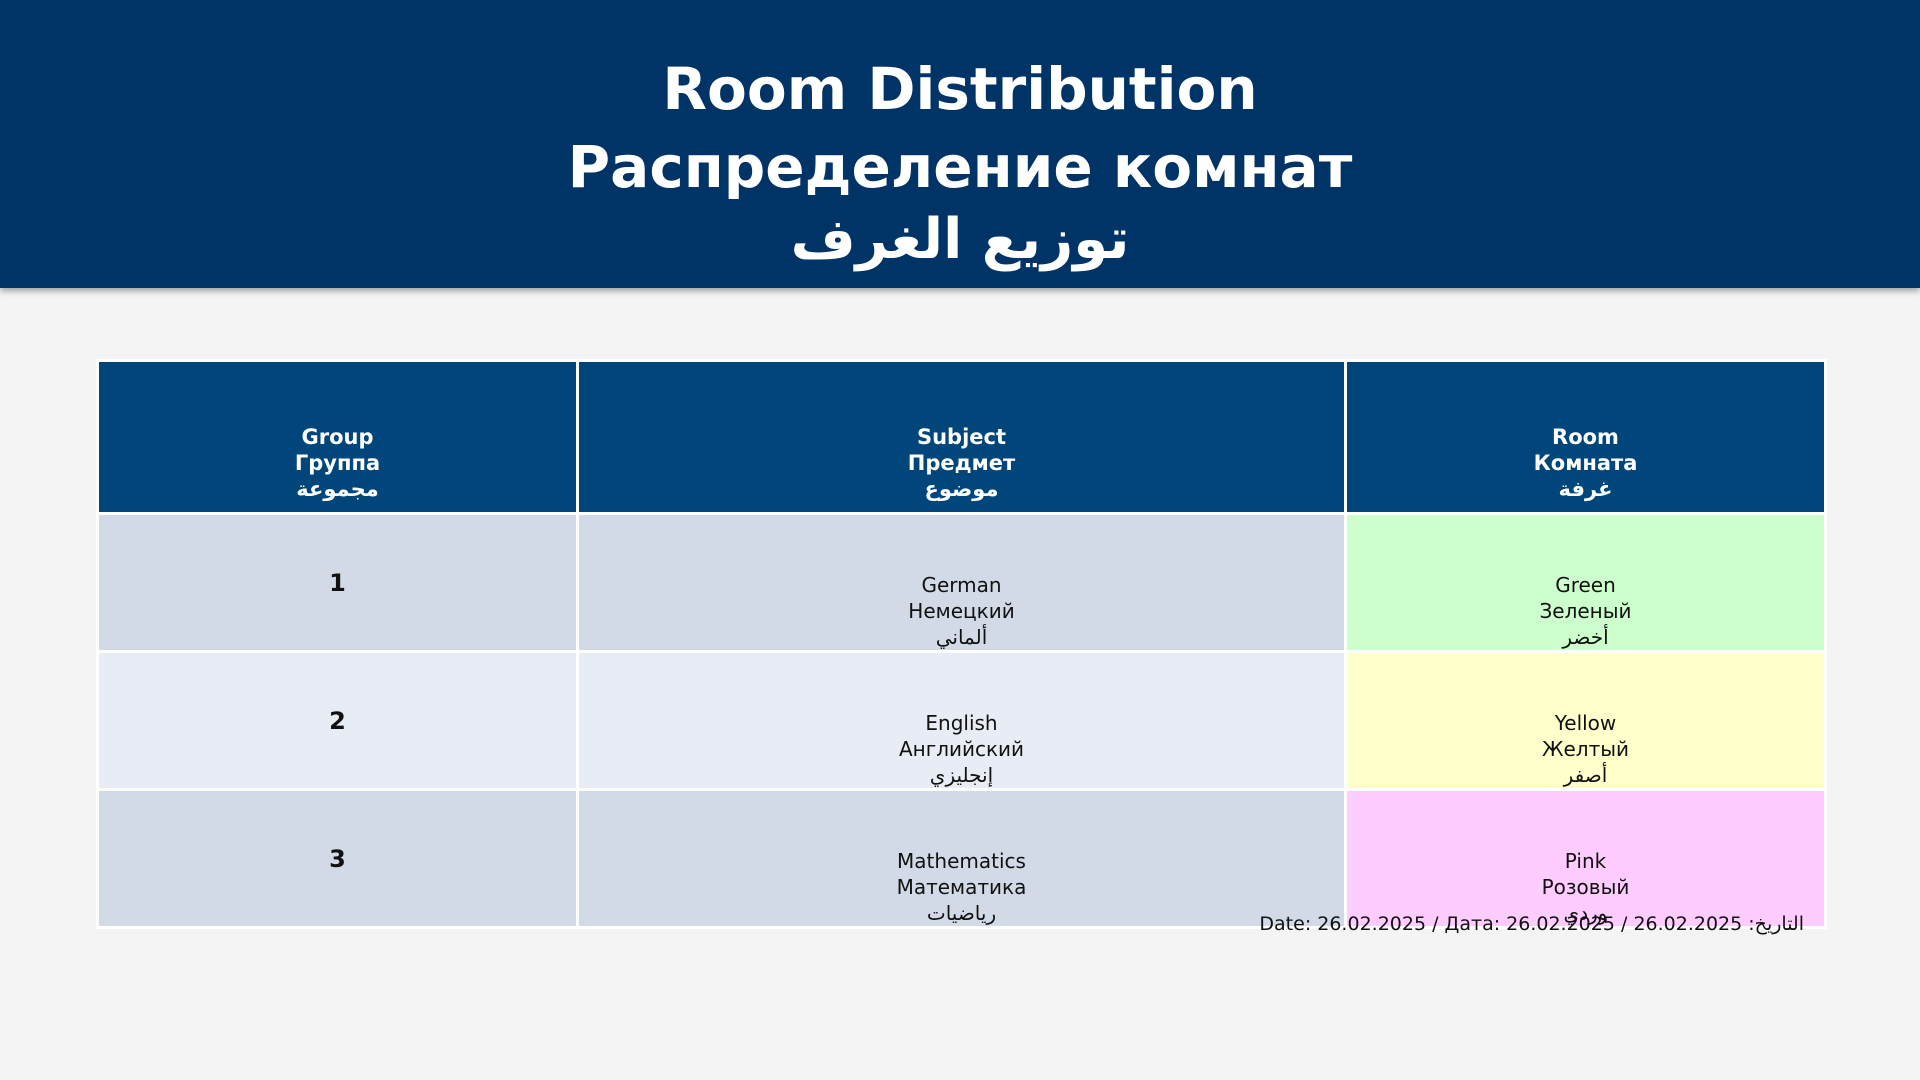 The height and width of the screenshot is (1080, 1920). Describe the element at coordinates (337, 858) in the screenshot. I see `group-cell: 3` at that location.